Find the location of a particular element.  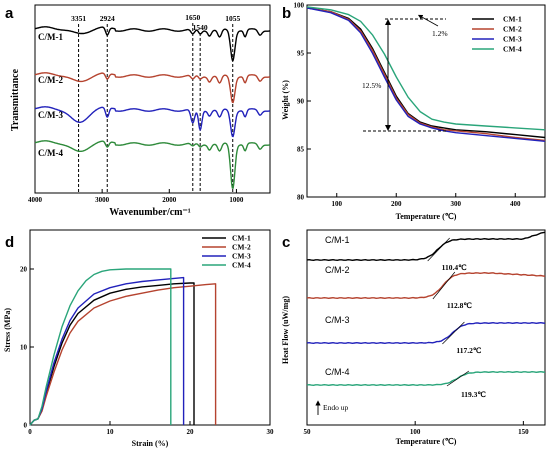

b-xtick-label-200: 200 is located at coordinates (396, 204).